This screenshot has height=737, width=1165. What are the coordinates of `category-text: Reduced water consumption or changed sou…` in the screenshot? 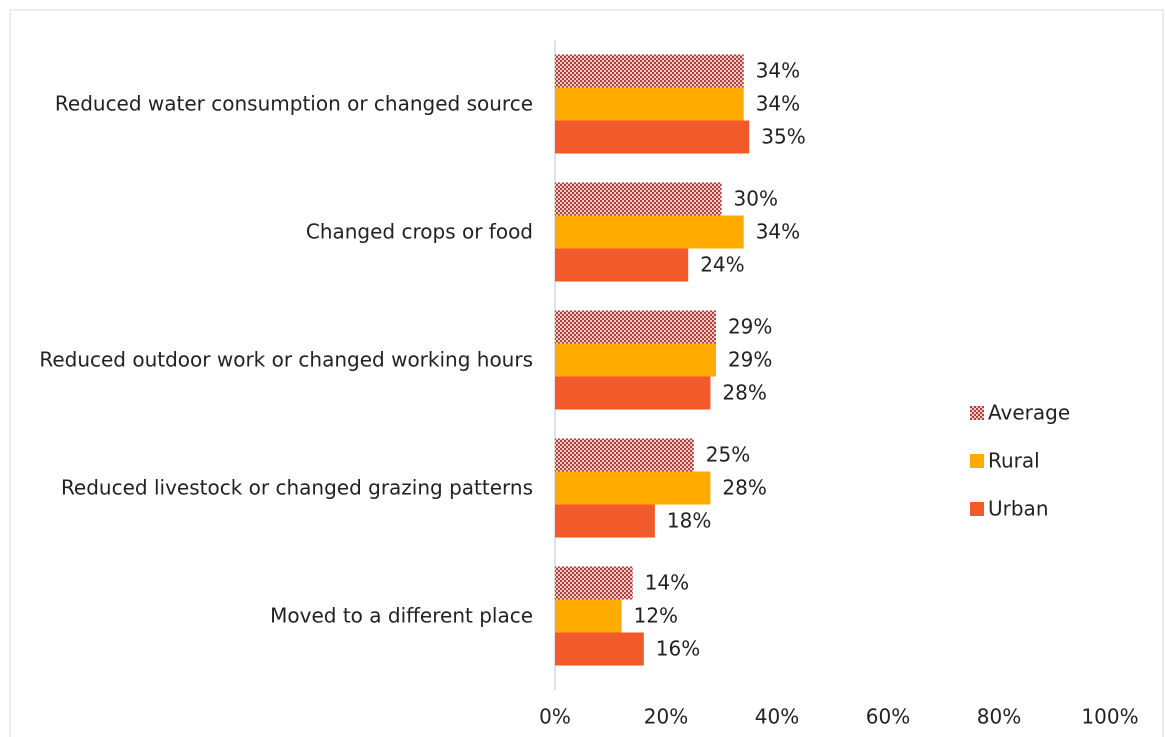 It's located at (293, 103).